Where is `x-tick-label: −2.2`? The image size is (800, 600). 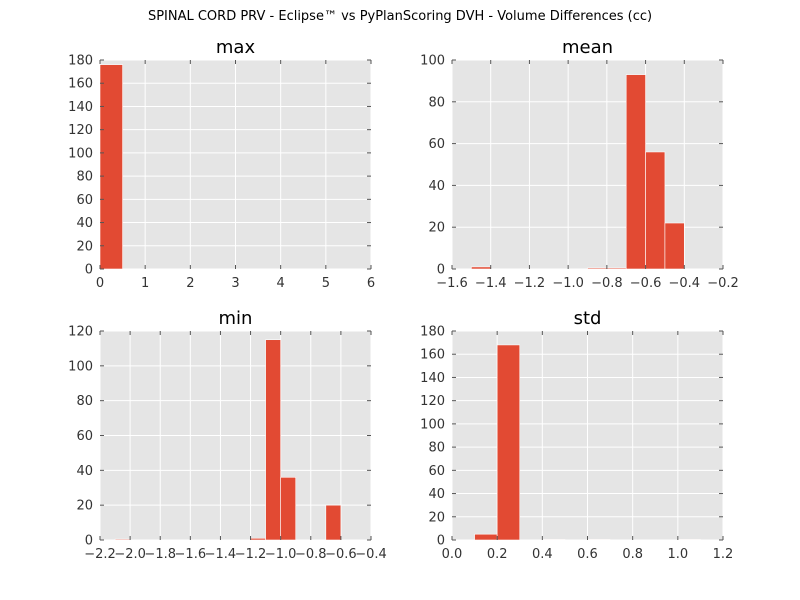 x-tick-label: −2.2 is located at coordinates (100, 554).